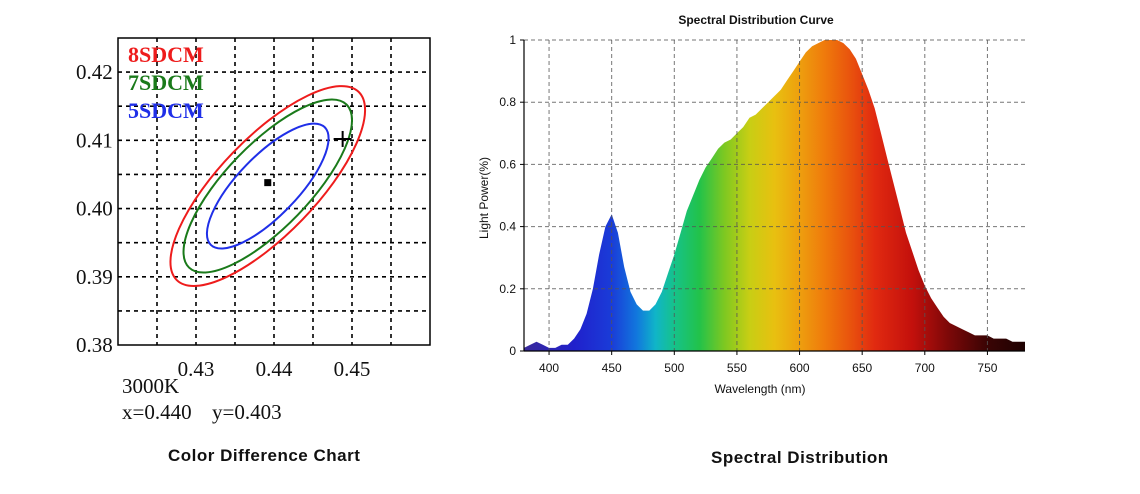  I want to click on cct-annotation: 3000K, so click(150, 386).